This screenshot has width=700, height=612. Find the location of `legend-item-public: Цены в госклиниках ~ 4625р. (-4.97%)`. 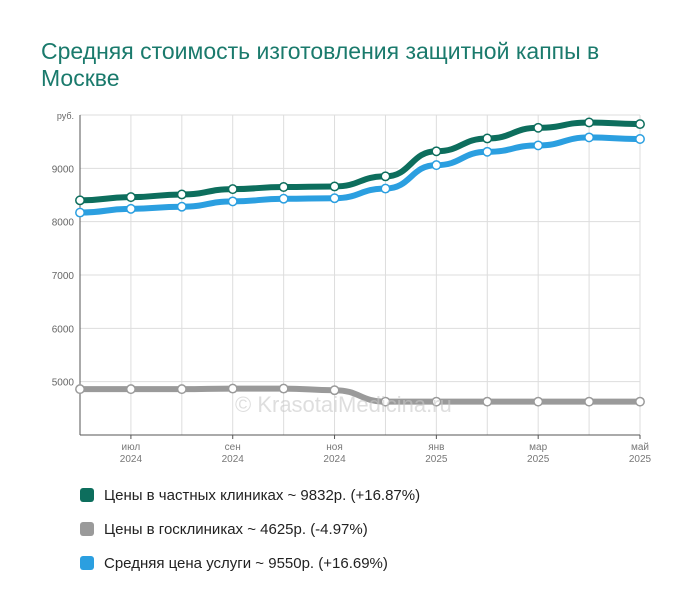

legend-item-public: Цены в госклиниках ~ 4625р. (-4.97%) is located at coordinates (250, 529).